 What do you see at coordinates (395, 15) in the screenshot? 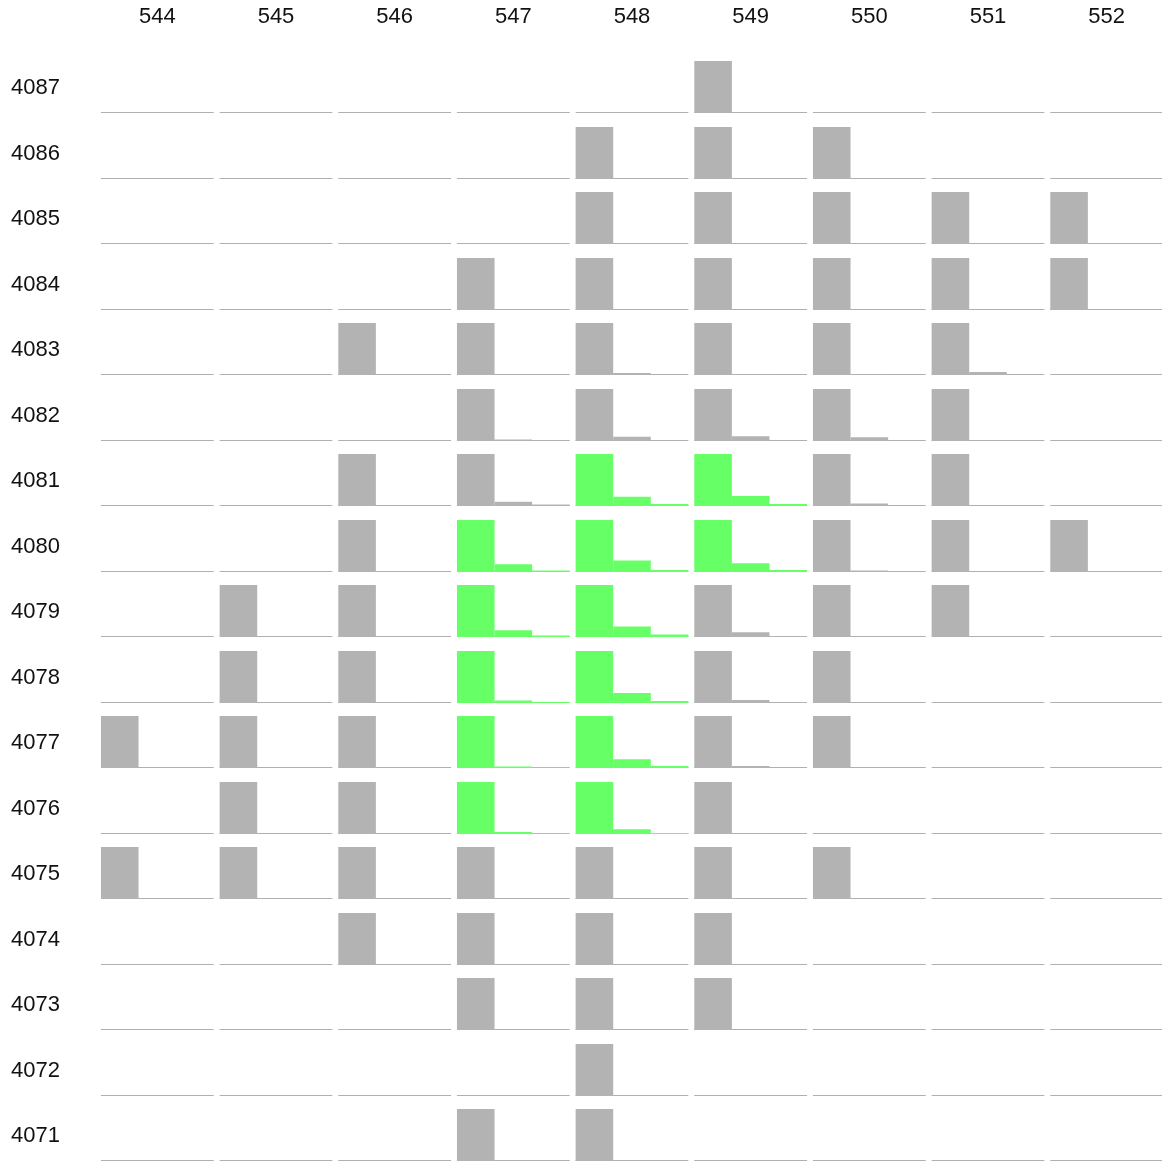
I see `x-tick-label: 546` at bounding box center [395, 15].